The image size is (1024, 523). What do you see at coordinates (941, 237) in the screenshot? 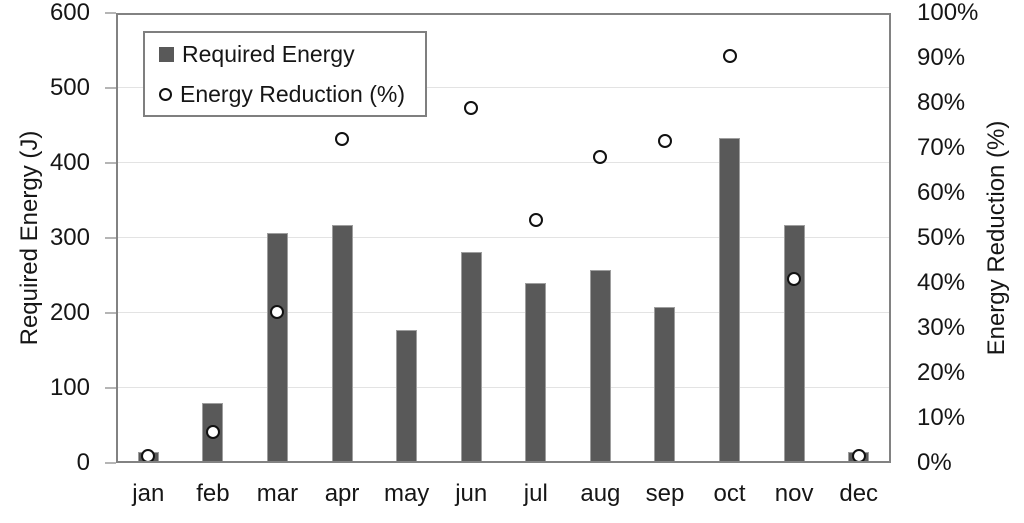
I see `right-axis-tick-50%: 50%` at bounding box center [941, 237].